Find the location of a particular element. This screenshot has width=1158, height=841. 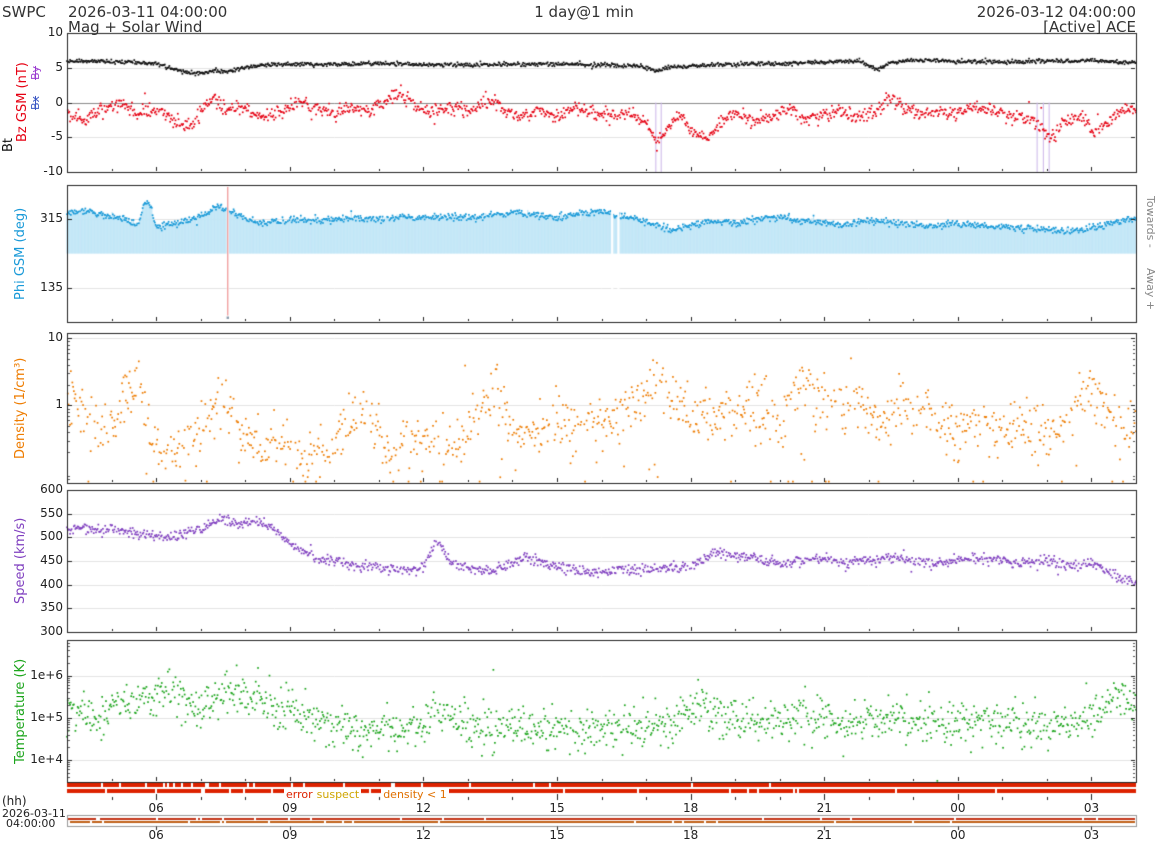

plot-subtitle: Mag + Solar Wind is located at coordinates (135, 27).